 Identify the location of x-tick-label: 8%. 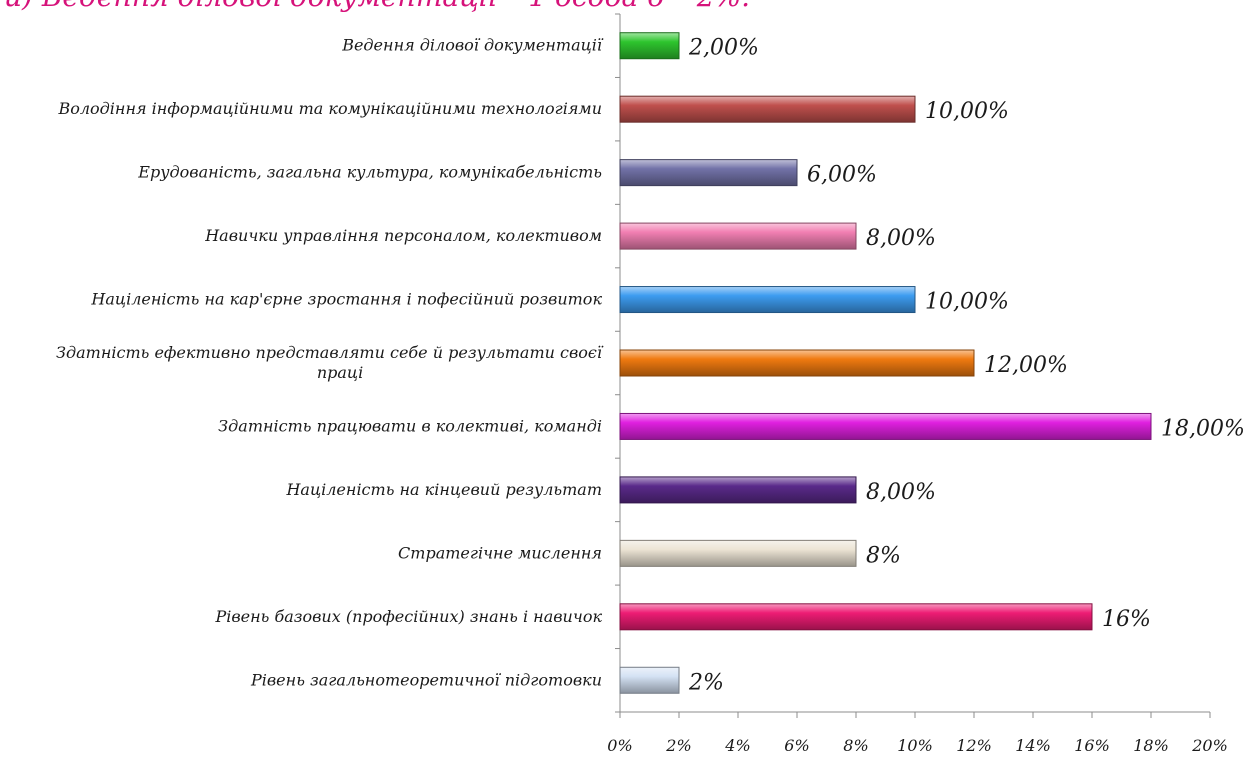
(855, 745).